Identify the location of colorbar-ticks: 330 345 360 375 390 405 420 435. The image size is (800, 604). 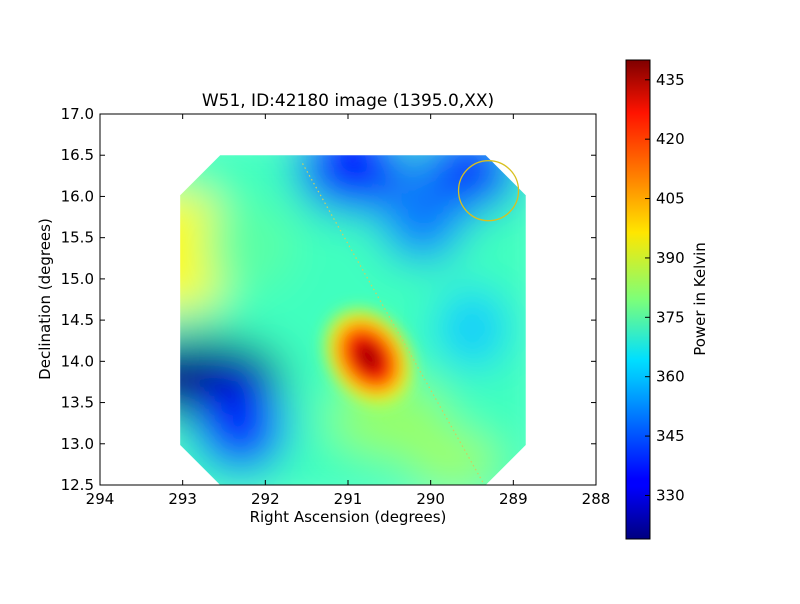
(665, 287).